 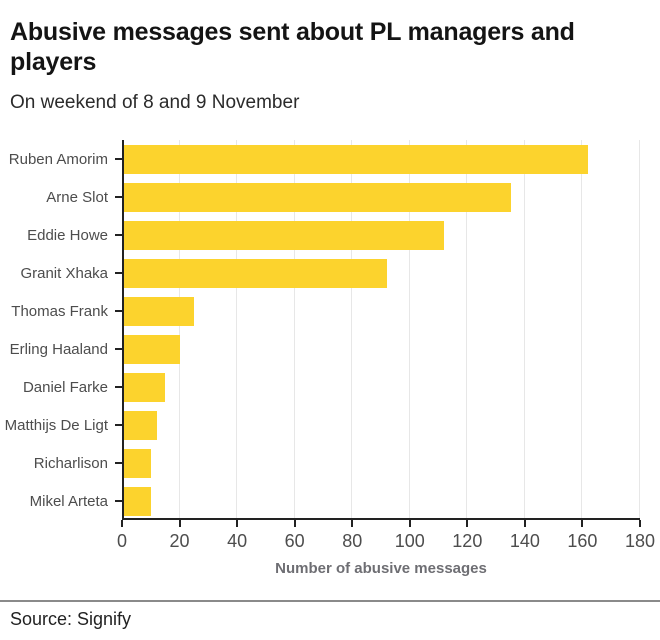 I want to click on bar-ruben-amorim, so click(x=356, y=159).